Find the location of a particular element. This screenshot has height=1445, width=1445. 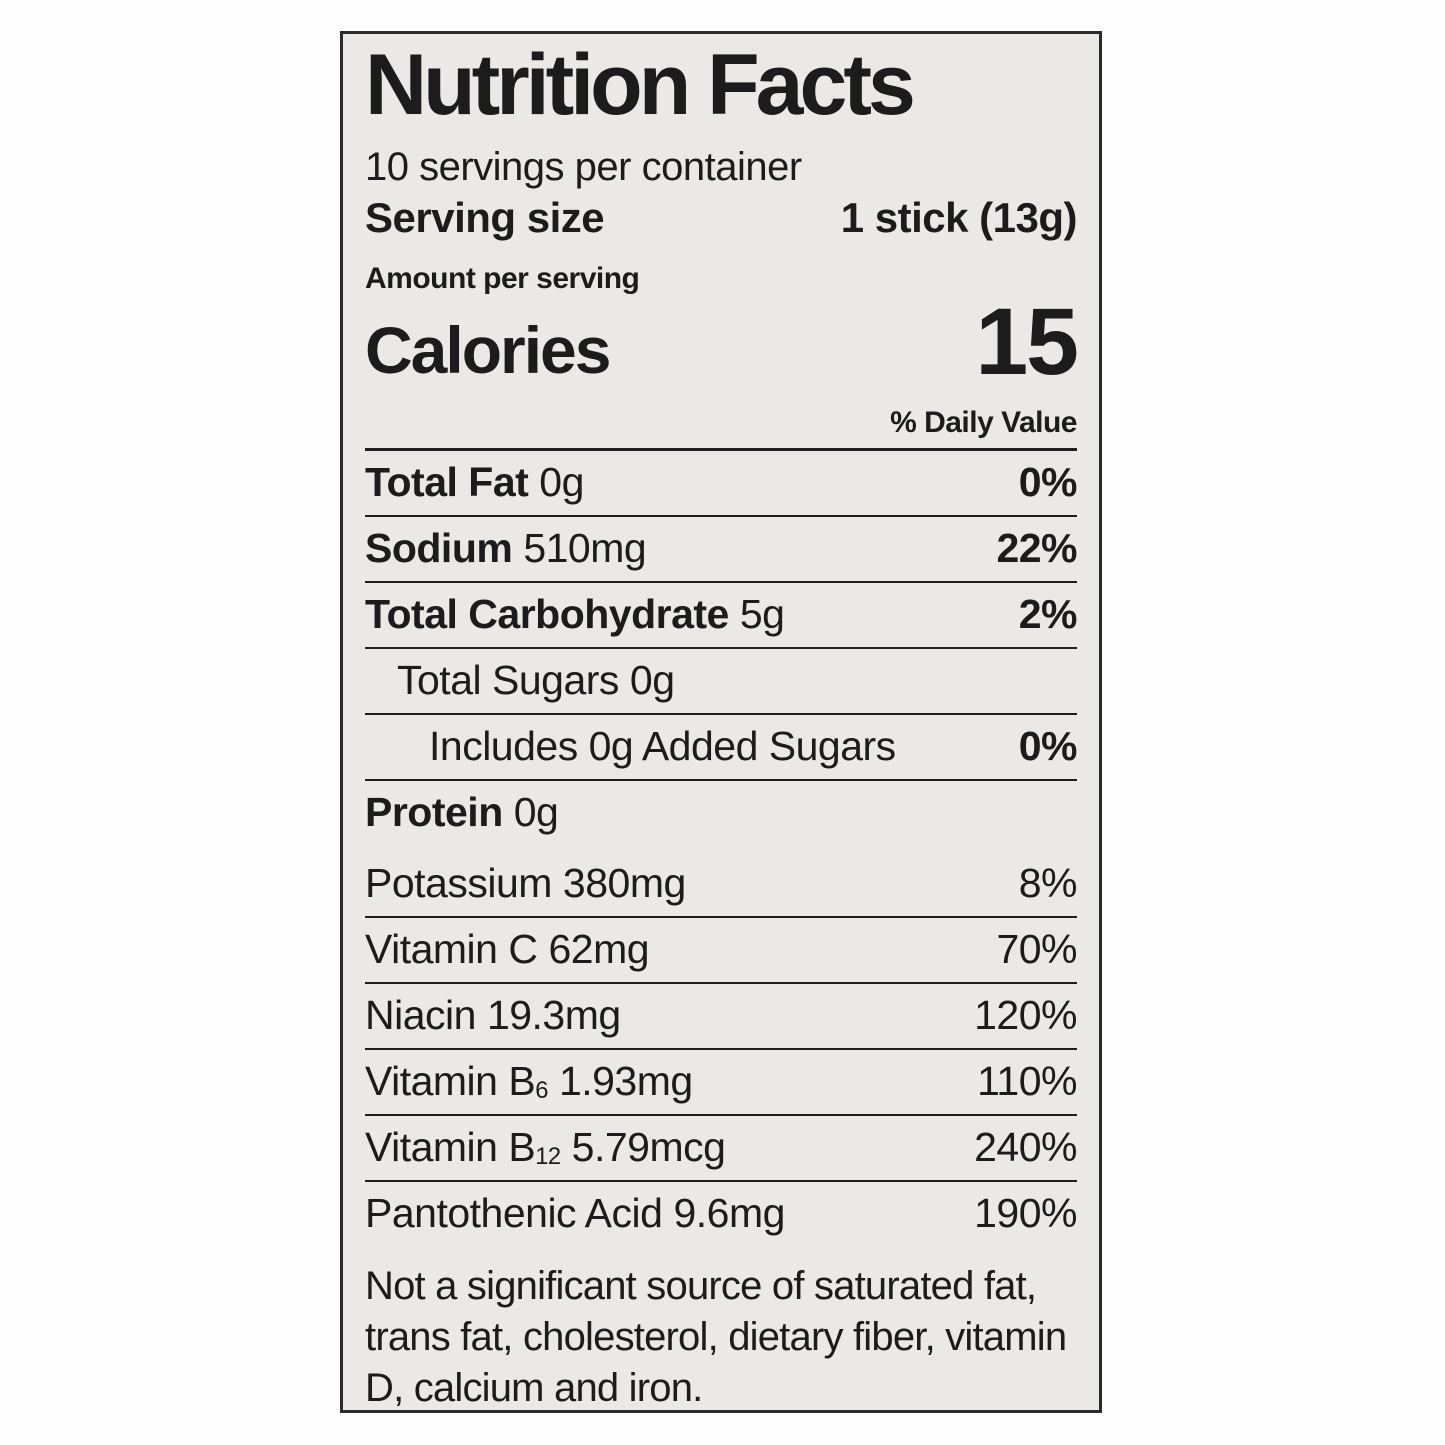

nutrient-name-amount: Includes 0g Added Sugars is located at coordinates (662, 746).